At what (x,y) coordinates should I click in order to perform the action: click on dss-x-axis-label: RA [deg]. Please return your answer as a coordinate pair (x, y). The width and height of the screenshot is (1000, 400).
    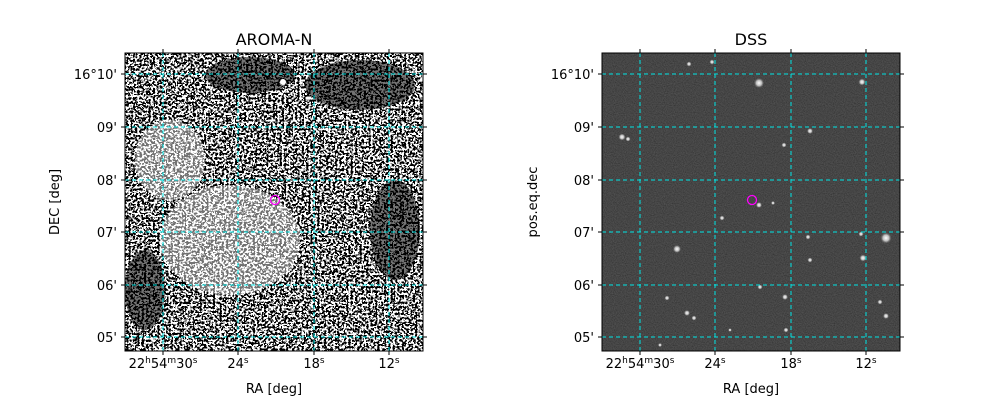
    Looking at the image, I should click on (751, 389).